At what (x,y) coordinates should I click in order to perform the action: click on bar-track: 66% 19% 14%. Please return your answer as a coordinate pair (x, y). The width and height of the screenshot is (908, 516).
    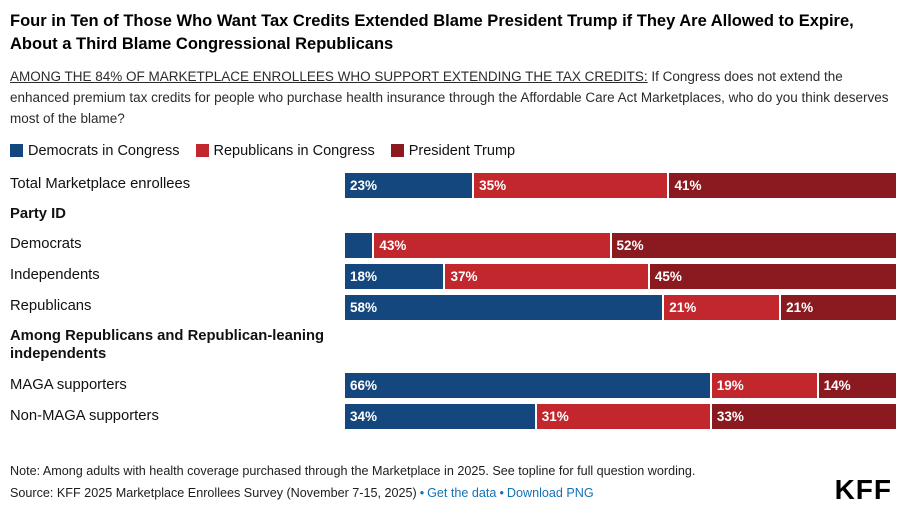
    Looking at the image, I should click on (620, 386).